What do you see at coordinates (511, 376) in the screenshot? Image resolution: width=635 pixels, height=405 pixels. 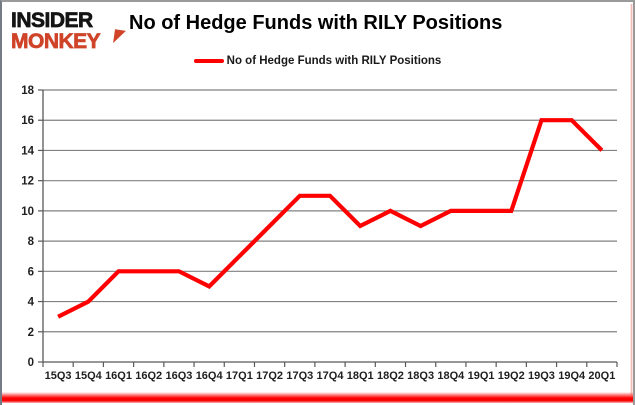 I see `x-tick-label: 19Q2` at bounding box center [511, 376].